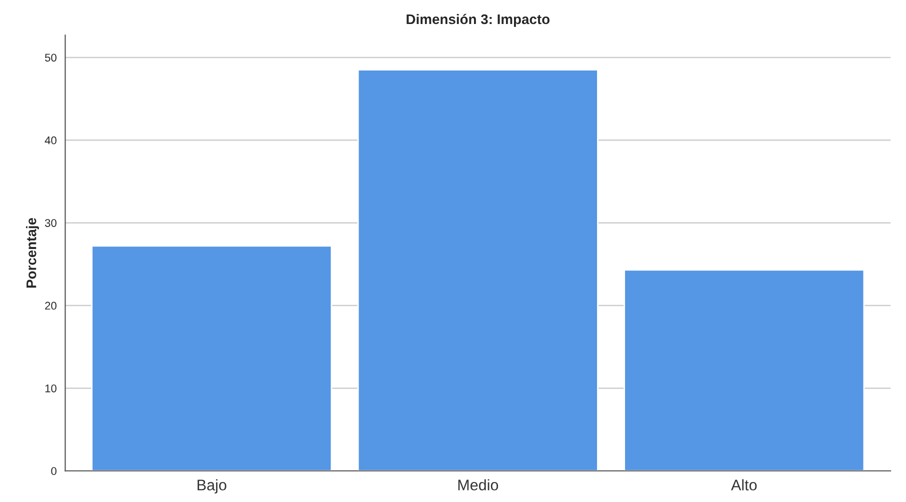 This screenshot has height=502, width=906. What do you see at coordinates (50, 140) in the screenshot?
I see `y-tick-label: 40` at bounding box center [50, 140].